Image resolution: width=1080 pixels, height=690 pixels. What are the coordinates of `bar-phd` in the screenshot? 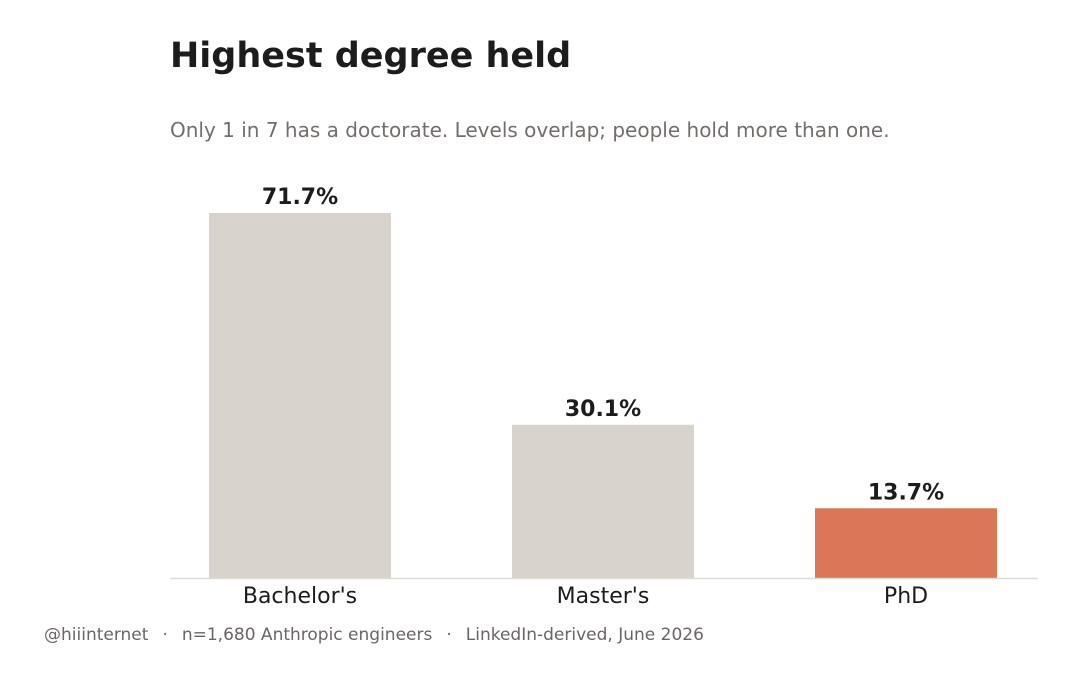 It's located at (906, 543).